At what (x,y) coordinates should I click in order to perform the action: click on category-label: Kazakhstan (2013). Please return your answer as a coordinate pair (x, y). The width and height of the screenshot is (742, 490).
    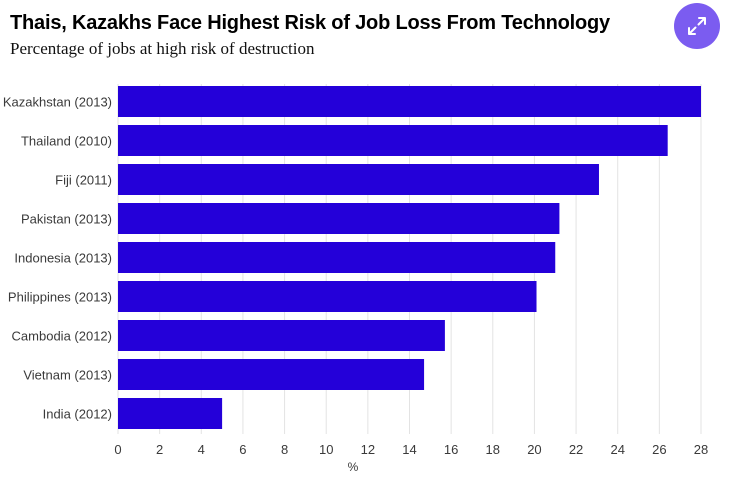
    Looking at the image, I should click on (57, 102).